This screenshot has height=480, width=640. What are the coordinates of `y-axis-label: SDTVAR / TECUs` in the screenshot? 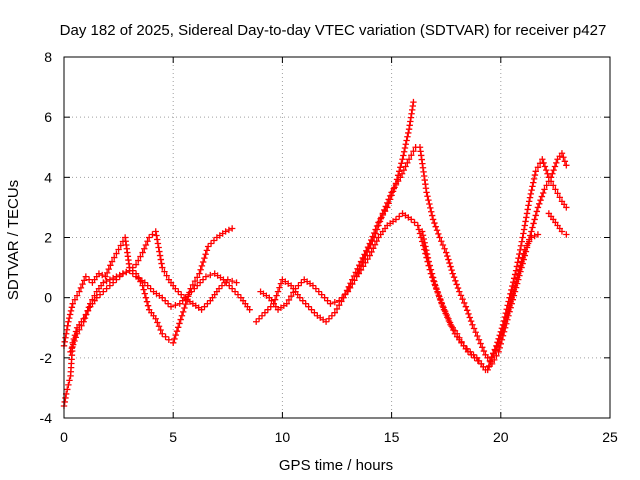 It's located at (13, 240).